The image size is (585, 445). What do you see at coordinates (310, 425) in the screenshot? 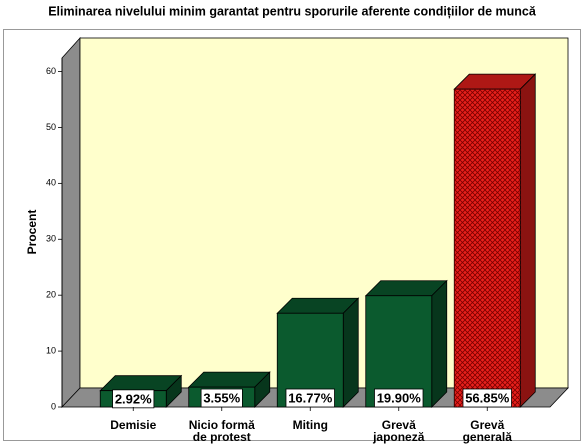
I see `x-tick-label: Miting` at bounding box center [310, 425].